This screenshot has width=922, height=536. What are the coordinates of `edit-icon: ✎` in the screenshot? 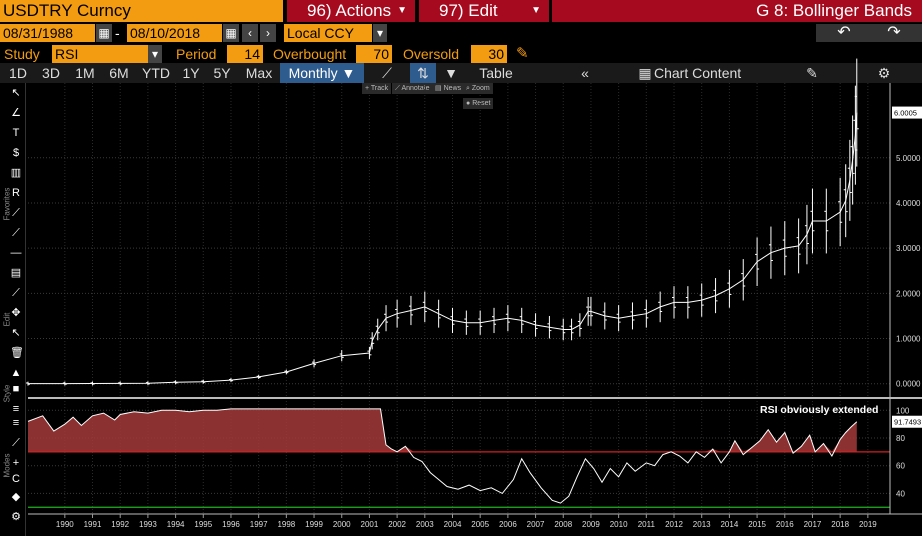 It's located at (812, 73).